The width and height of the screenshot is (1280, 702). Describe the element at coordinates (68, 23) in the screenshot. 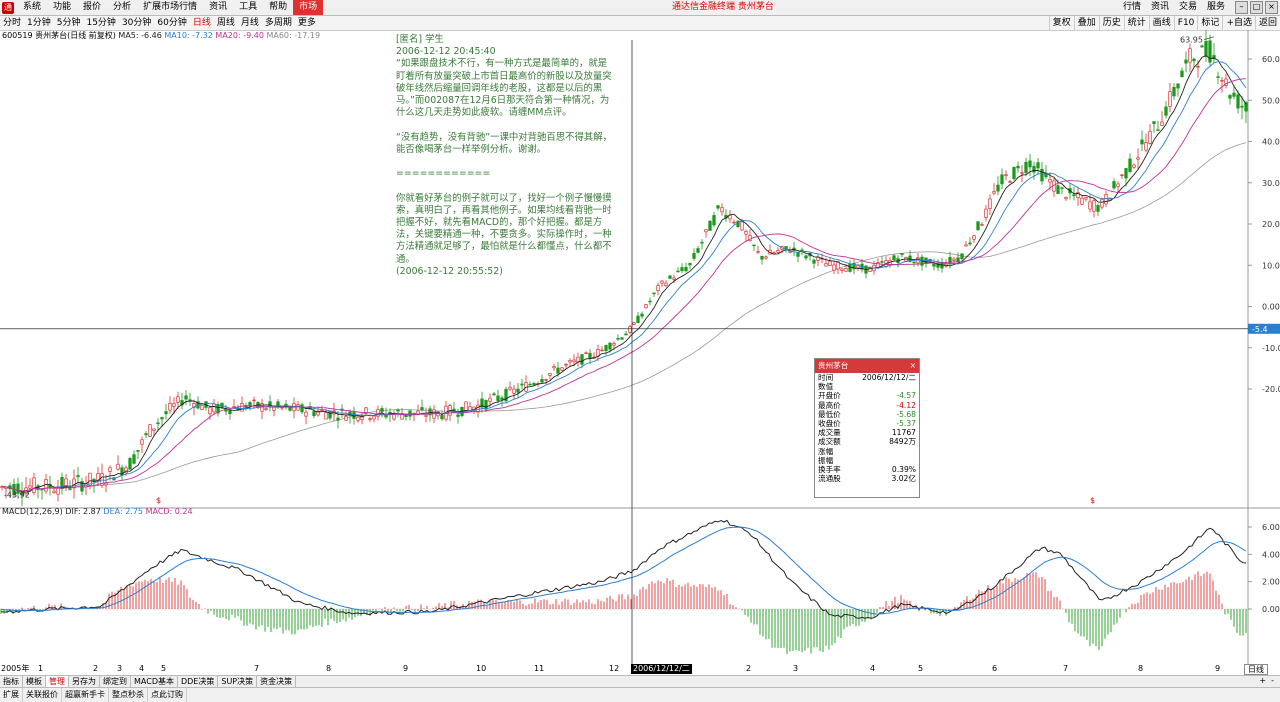

I see `period-5min: 5分钟` at that location.